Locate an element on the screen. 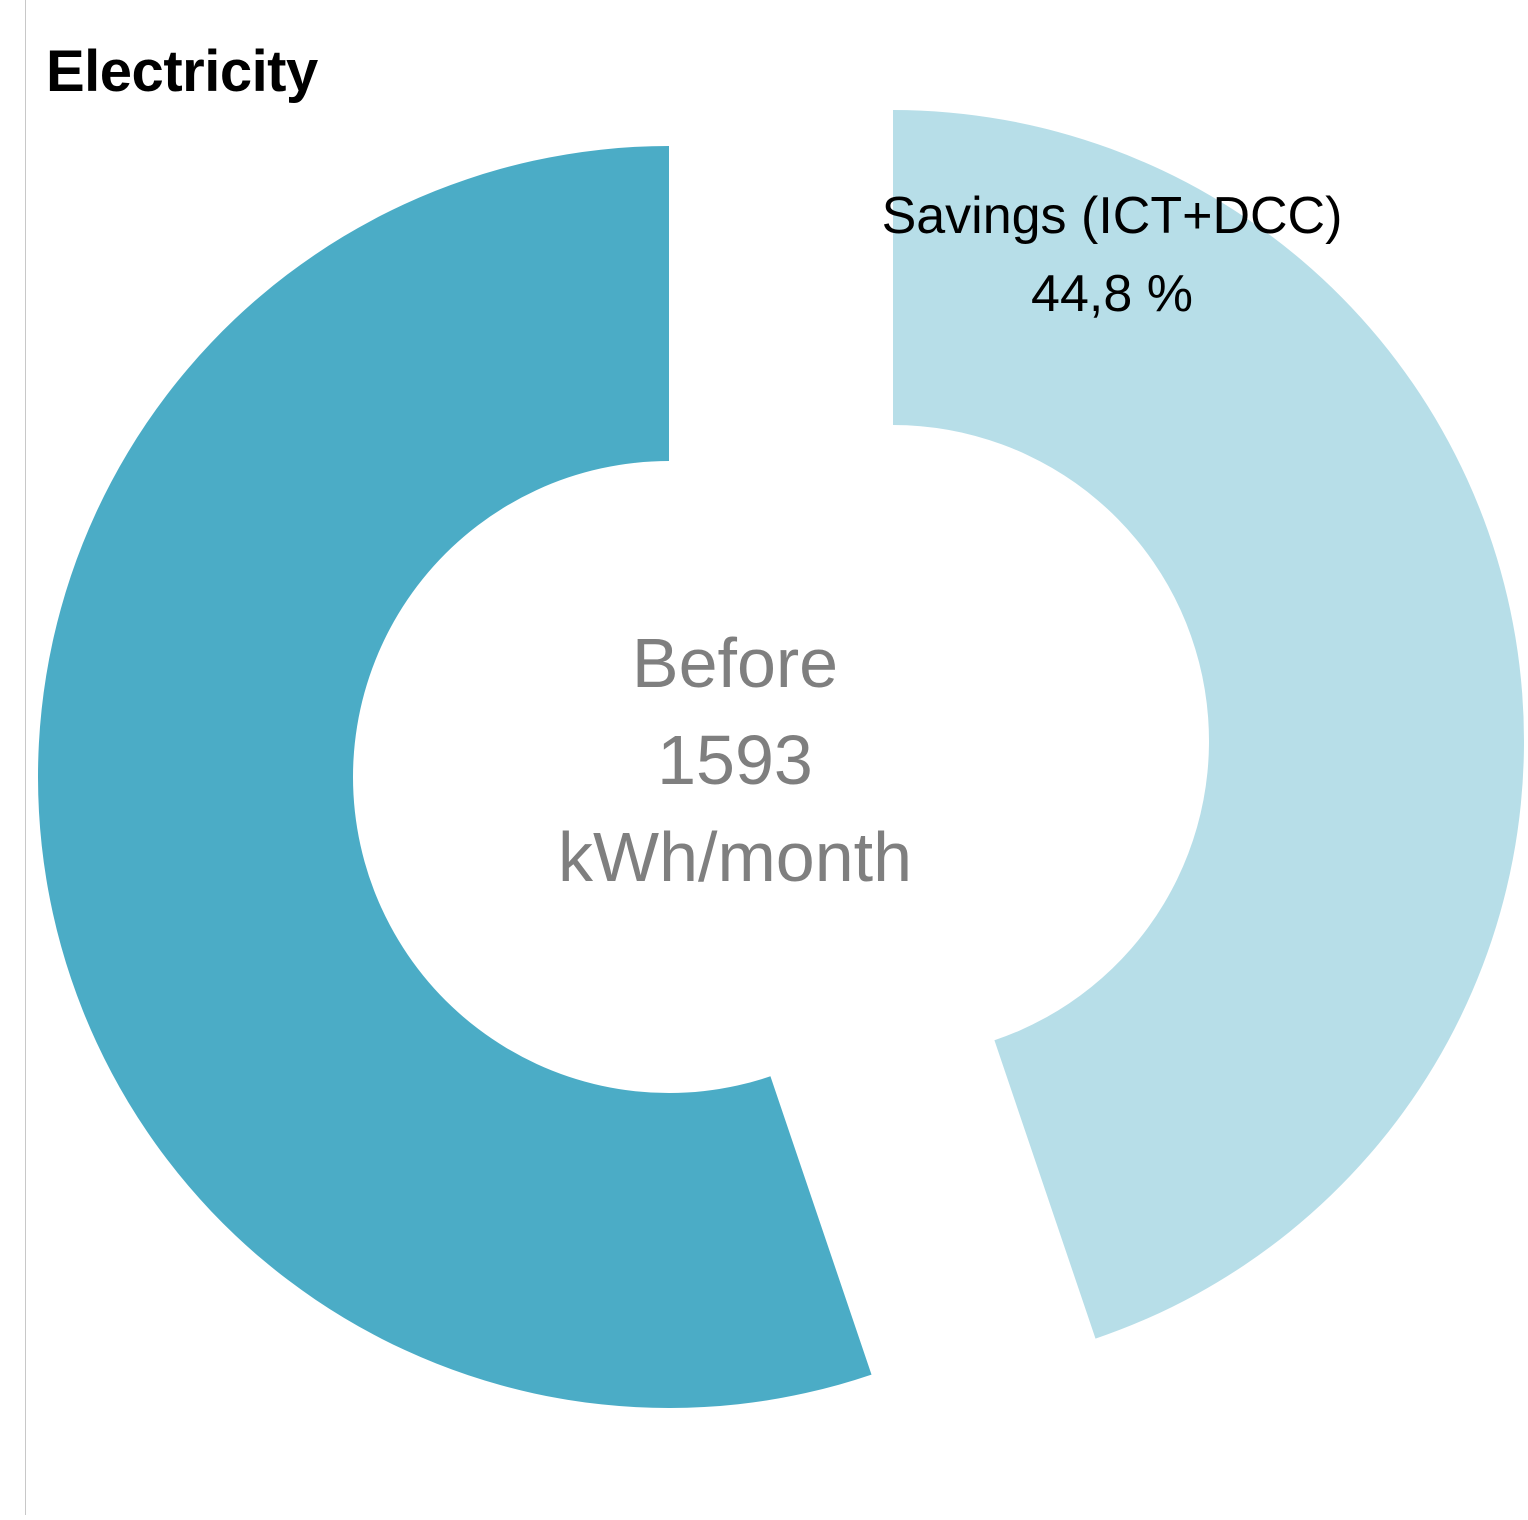 The height and width of the screenshot is (1520, 1528). center-line-value: 1593 is located at coordinates (735, 760).